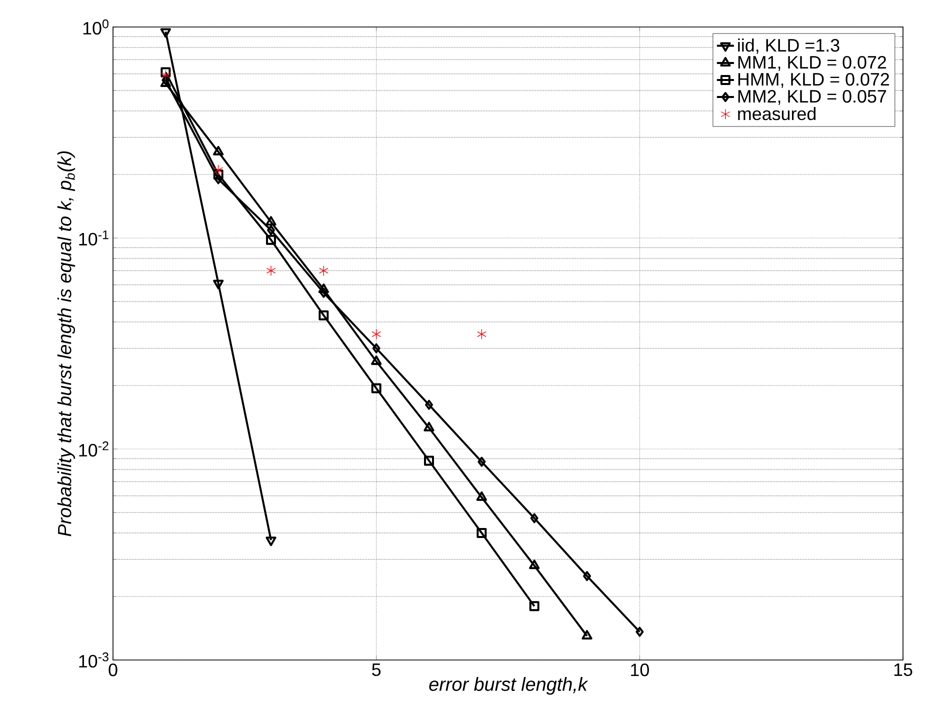 The image size is (933, 726). What do you see at coordinates (93, 449) in the screenshot?
I see `y-tick-label: 10$^{-2}$` at bounding box center [93, 449].